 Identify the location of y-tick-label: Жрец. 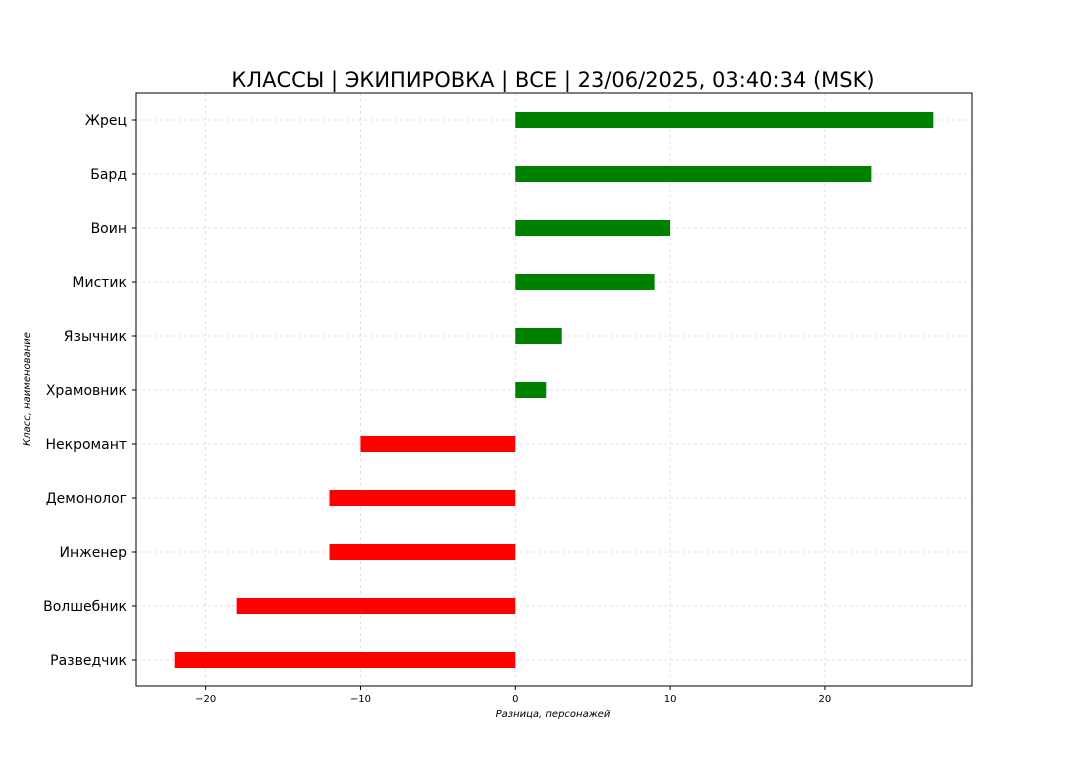
(106, 121).